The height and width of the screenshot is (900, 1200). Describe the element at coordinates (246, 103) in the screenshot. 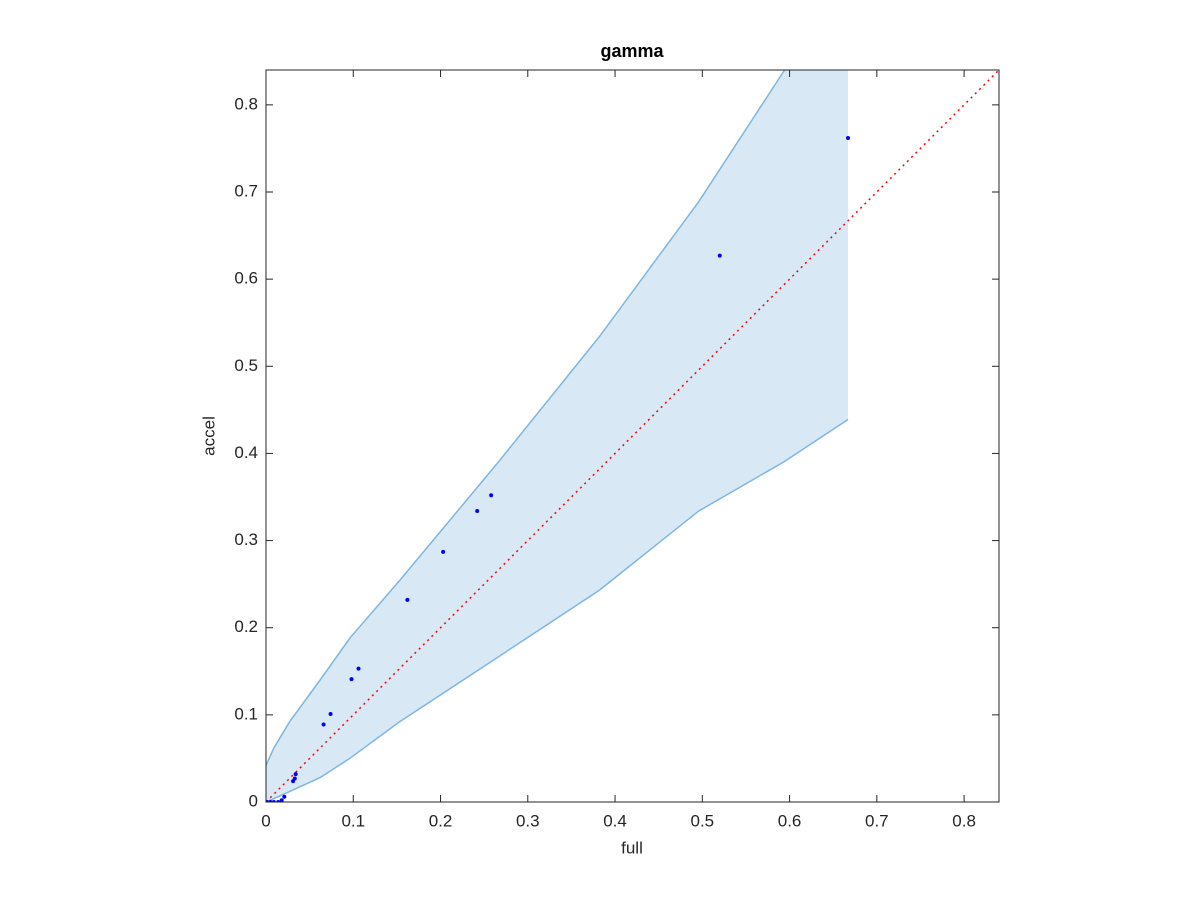

I see `y-tick-label: 0.8` at that location.